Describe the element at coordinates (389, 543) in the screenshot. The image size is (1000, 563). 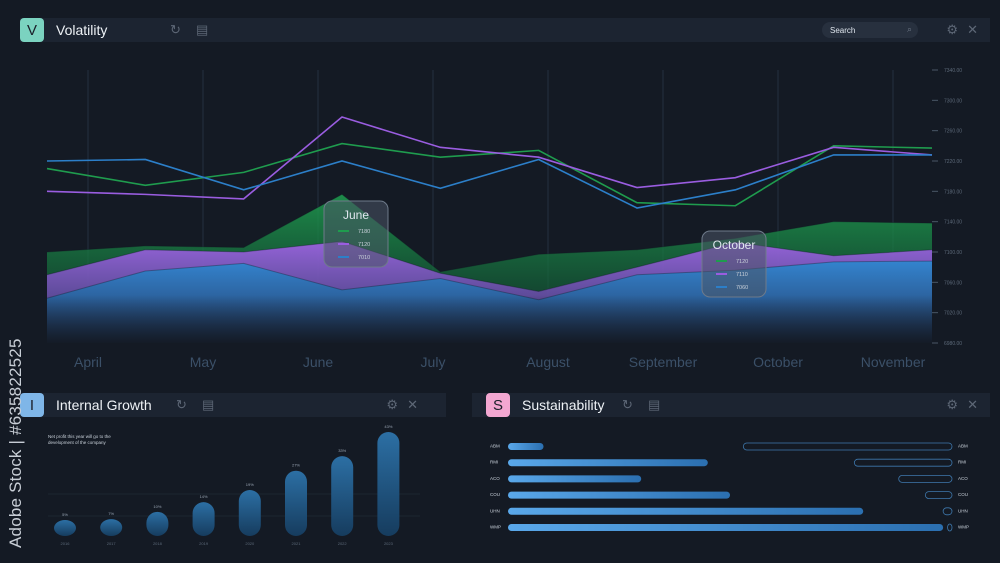
I see `bar-category-label: 2023` at that location.